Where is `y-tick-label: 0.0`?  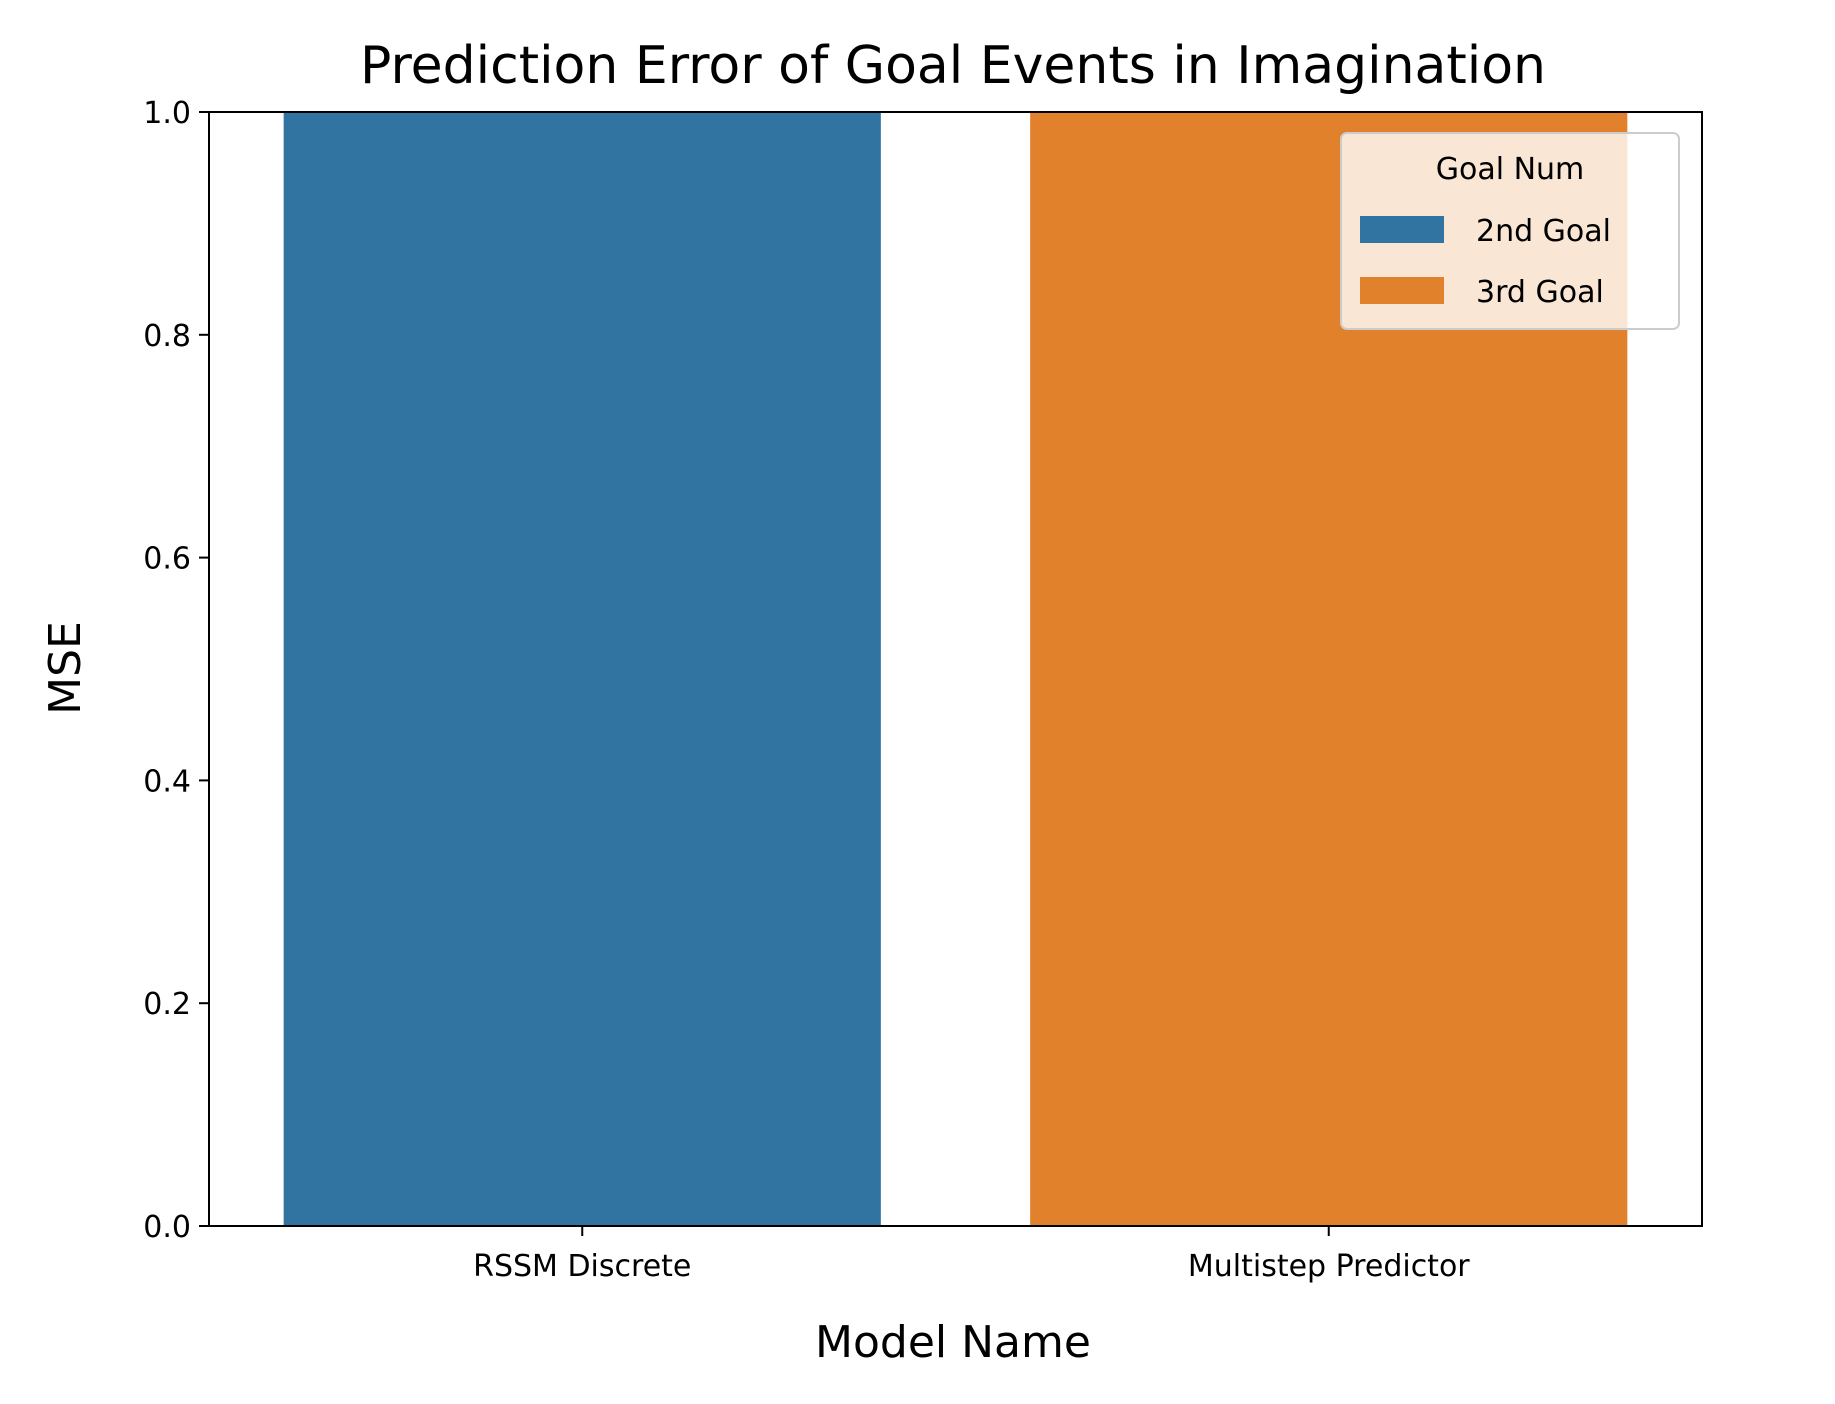 y-tick-label: 0.0 is located at coordinates (167, 1227).